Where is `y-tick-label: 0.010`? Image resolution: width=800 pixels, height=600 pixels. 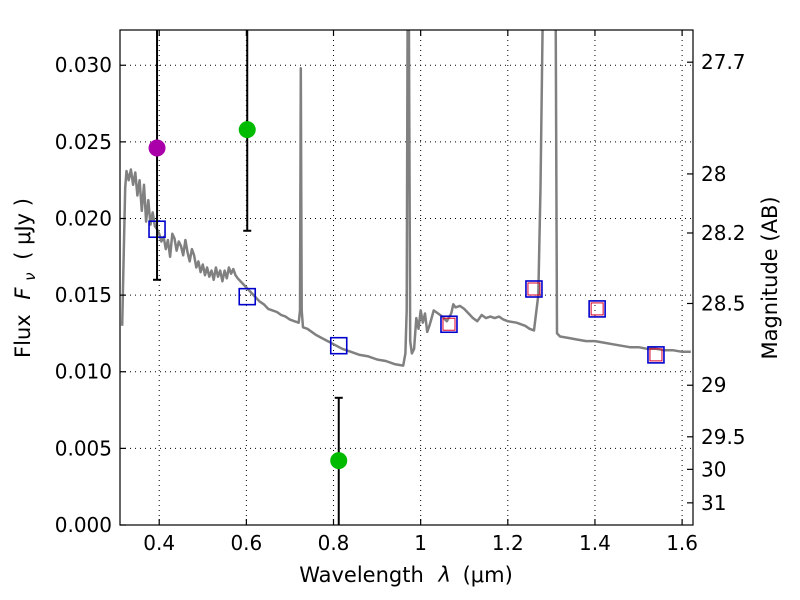 y-tick-label: 0.010 is located at coordinates (83, 372).